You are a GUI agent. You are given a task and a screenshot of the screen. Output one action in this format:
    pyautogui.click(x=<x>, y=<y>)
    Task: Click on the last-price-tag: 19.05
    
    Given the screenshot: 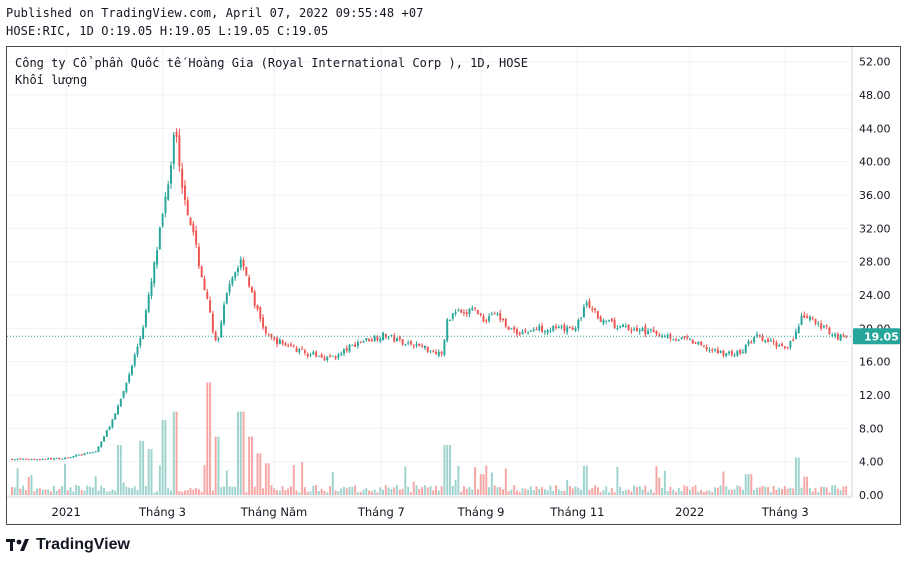 What is the action you would take?
    pyautogui.click(x=876, y=336)
    